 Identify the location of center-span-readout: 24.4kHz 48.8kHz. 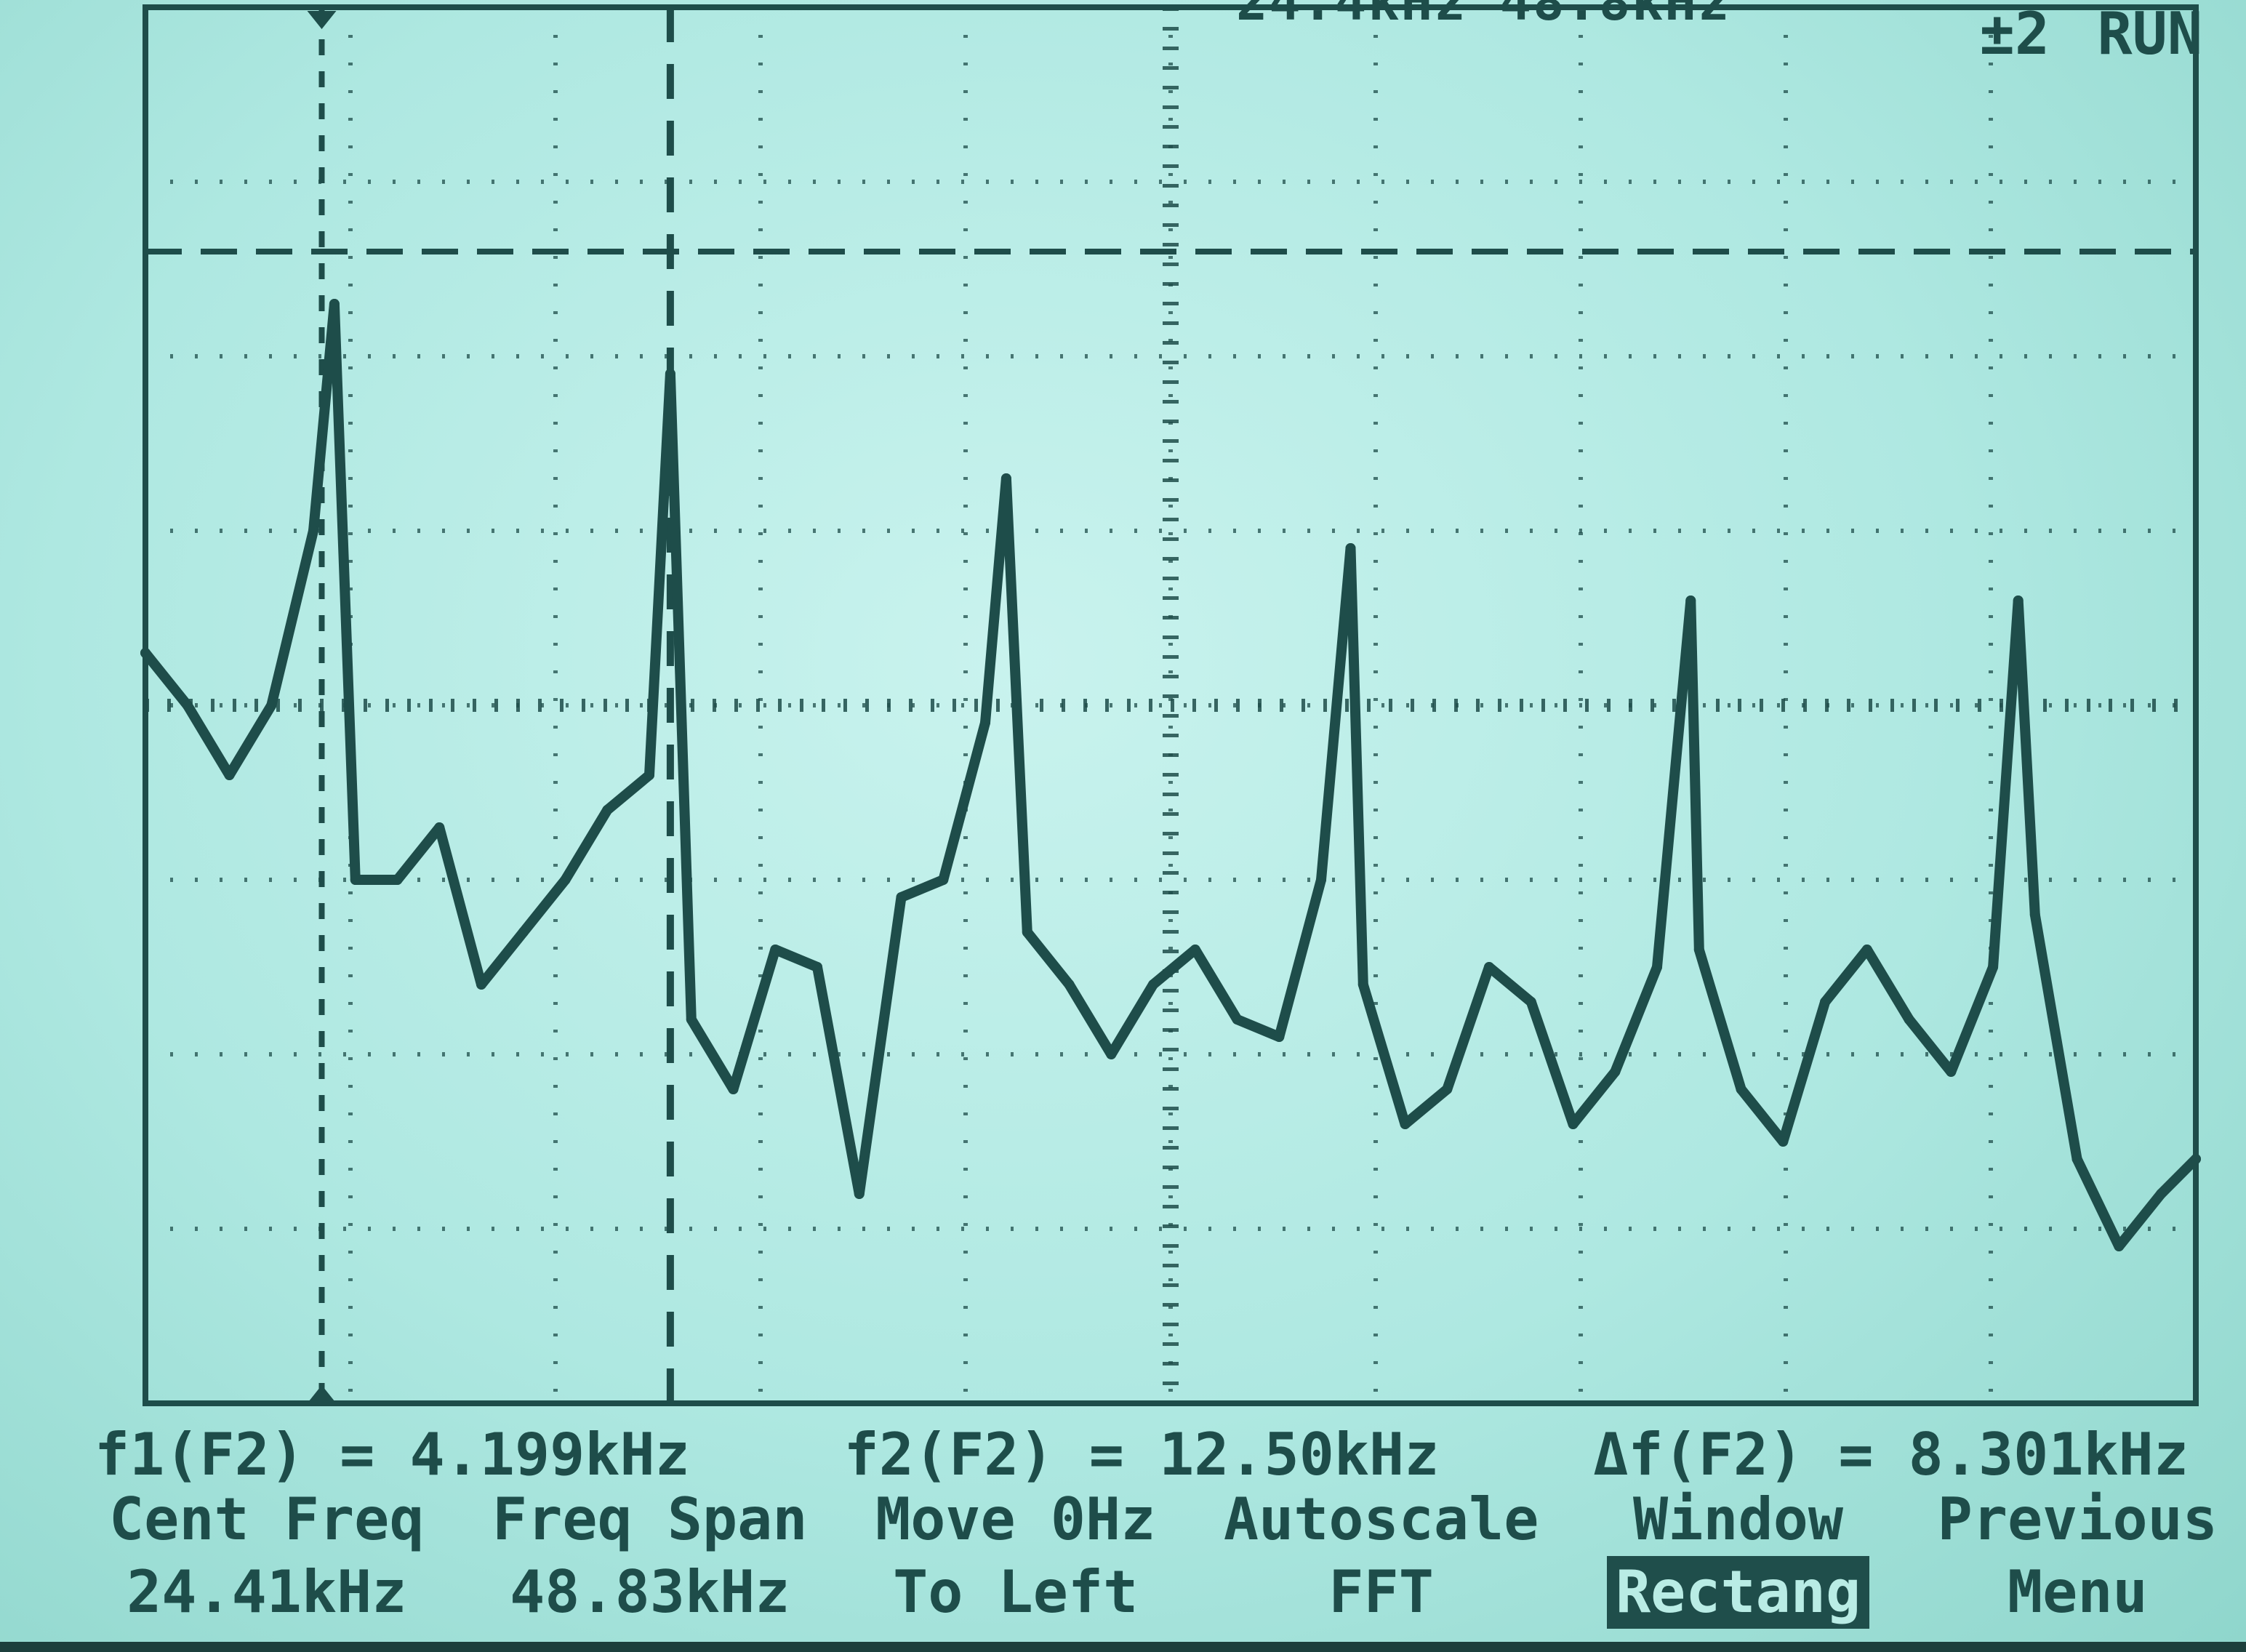
(1483, 16).